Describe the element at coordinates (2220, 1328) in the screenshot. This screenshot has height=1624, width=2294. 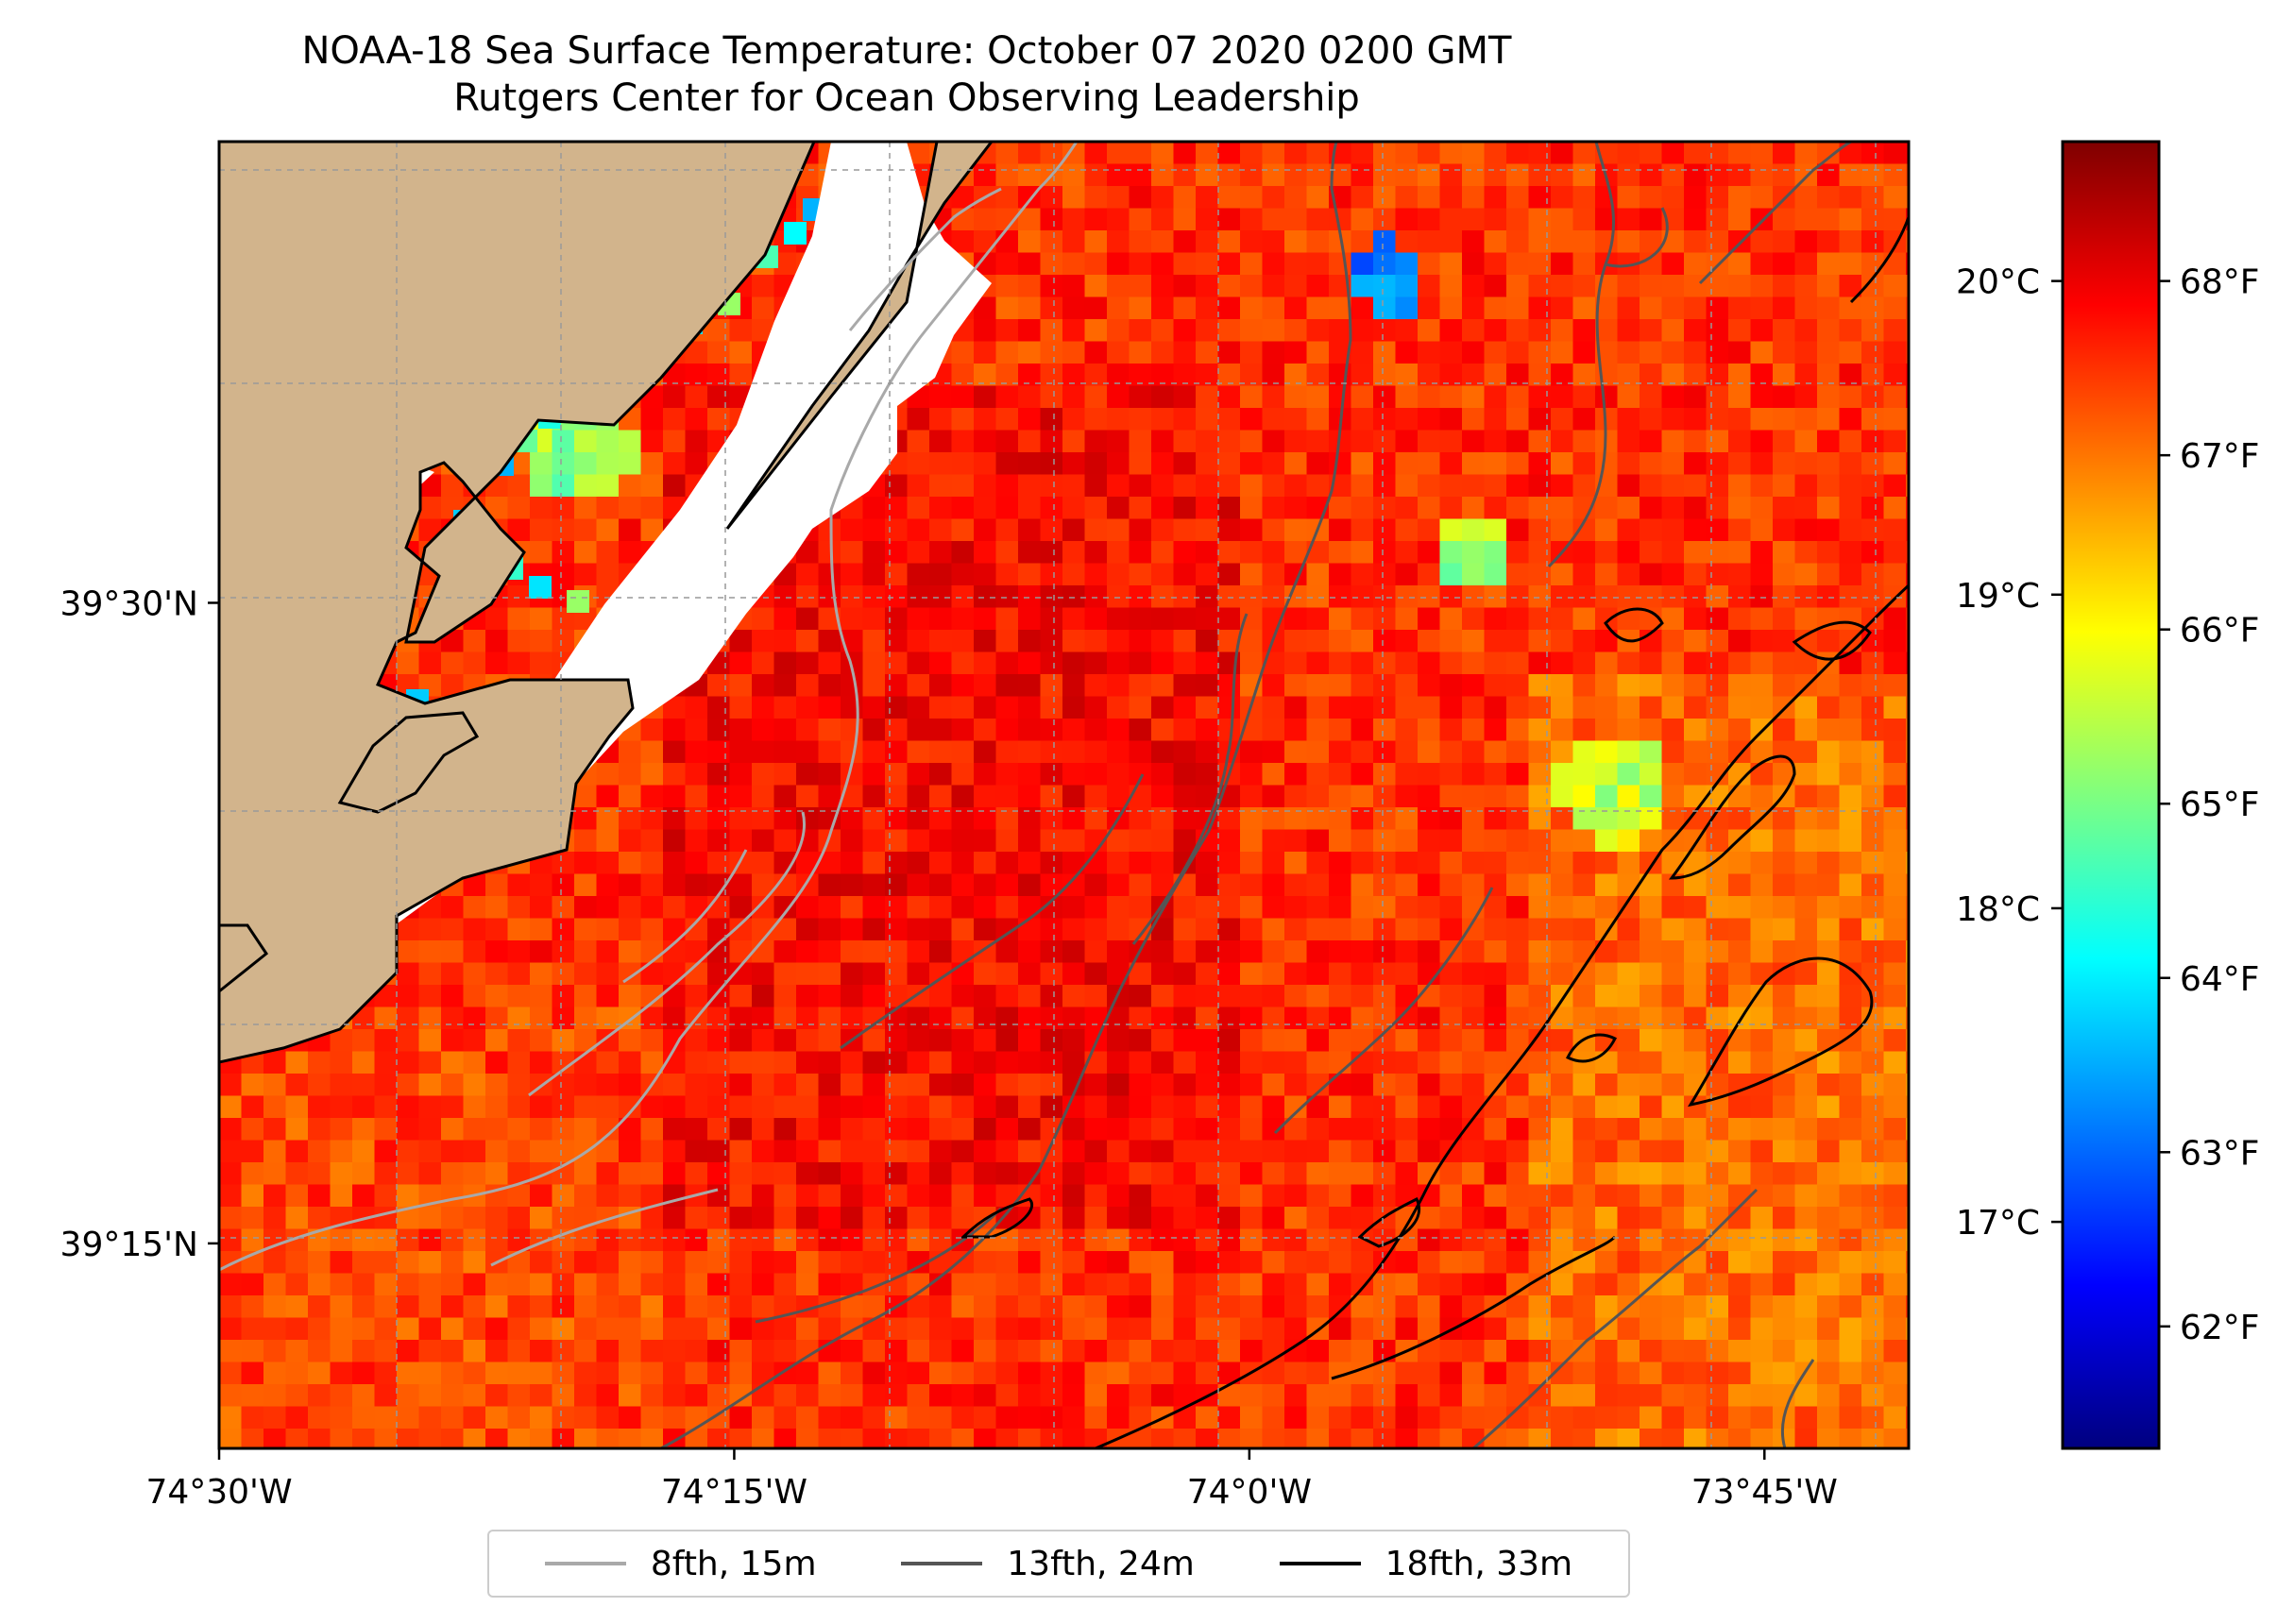
I see `f-tick-label: 62°F` at that location.